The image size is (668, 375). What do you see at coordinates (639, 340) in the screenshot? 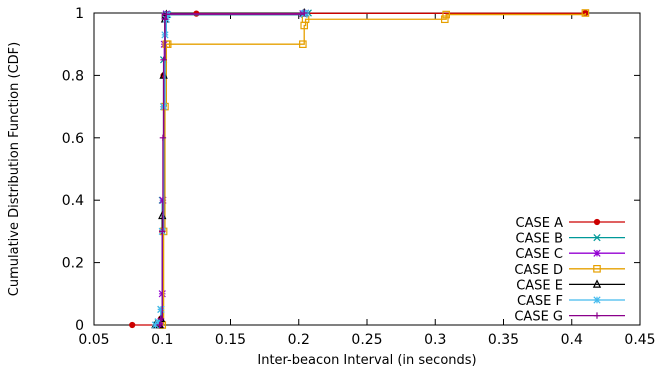
I see `x-tick-label: 0.45` at bounding box center [639, 340].